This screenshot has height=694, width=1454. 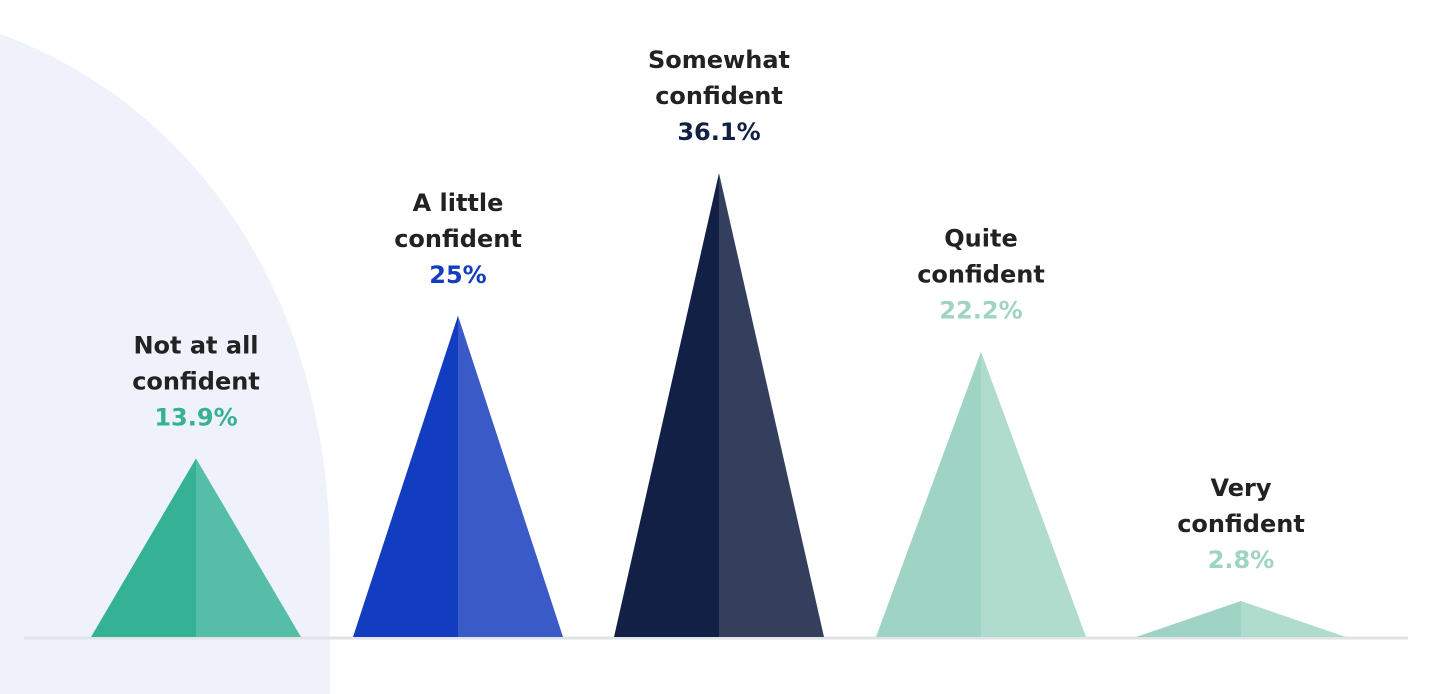 I want to click on data-label: 36.1%, so click(x=718, y=132).